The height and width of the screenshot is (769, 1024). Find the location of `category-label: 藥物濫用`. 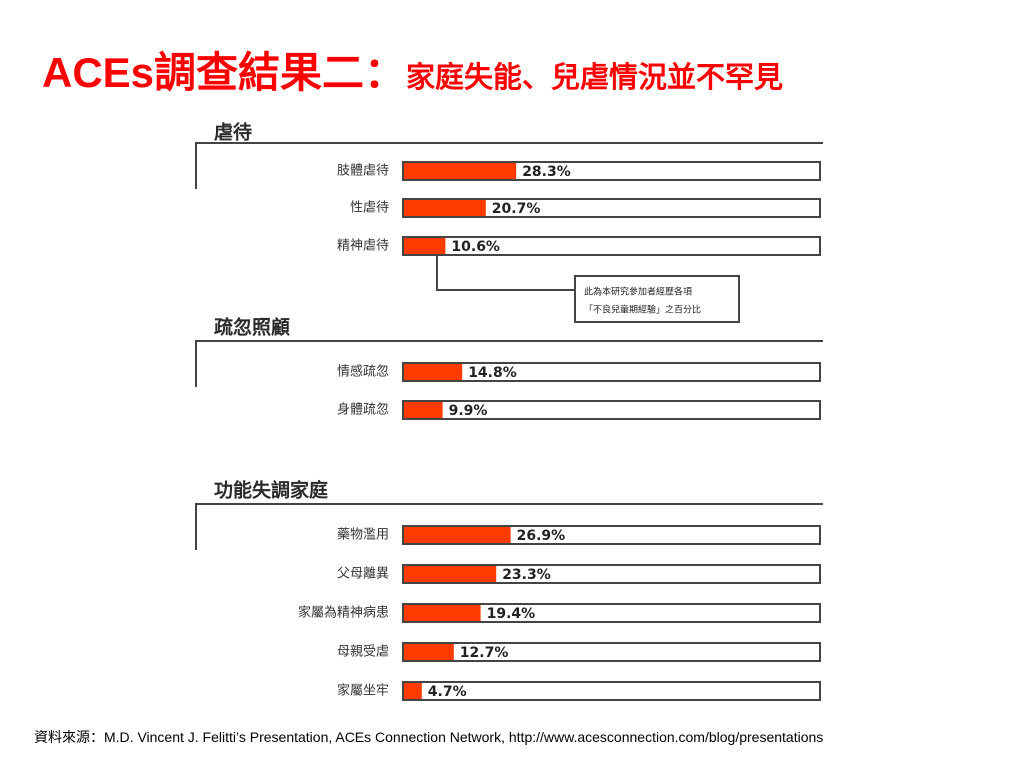

category-label: 藥物濫用 is located at coordinates (363, 535).